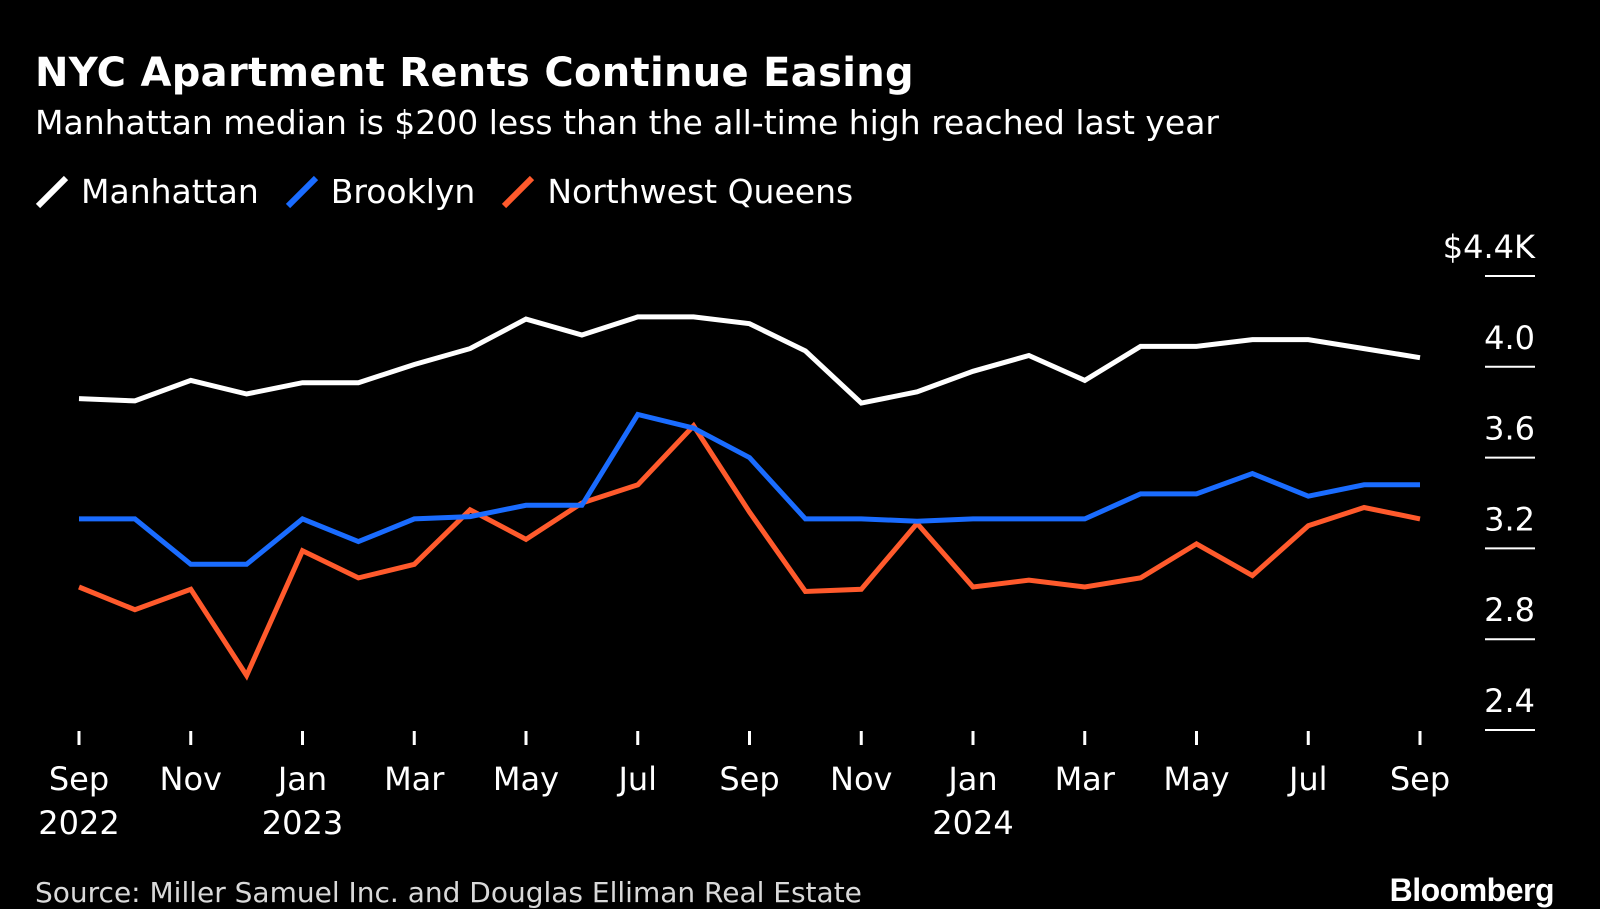 The width and height of the screenshot is (1600, 909). I want to click on y-tick-label: 3.6, so click(1509, 429).